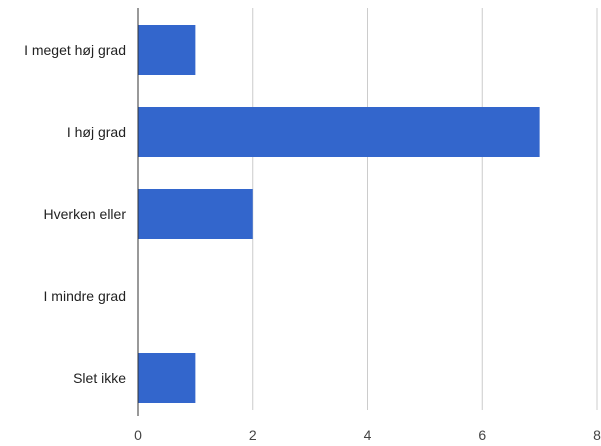 The image size is (601, 446). Describe the element at coordinates (597, 435) in the screenshot. I see `x-tick-label: 8` at that location.